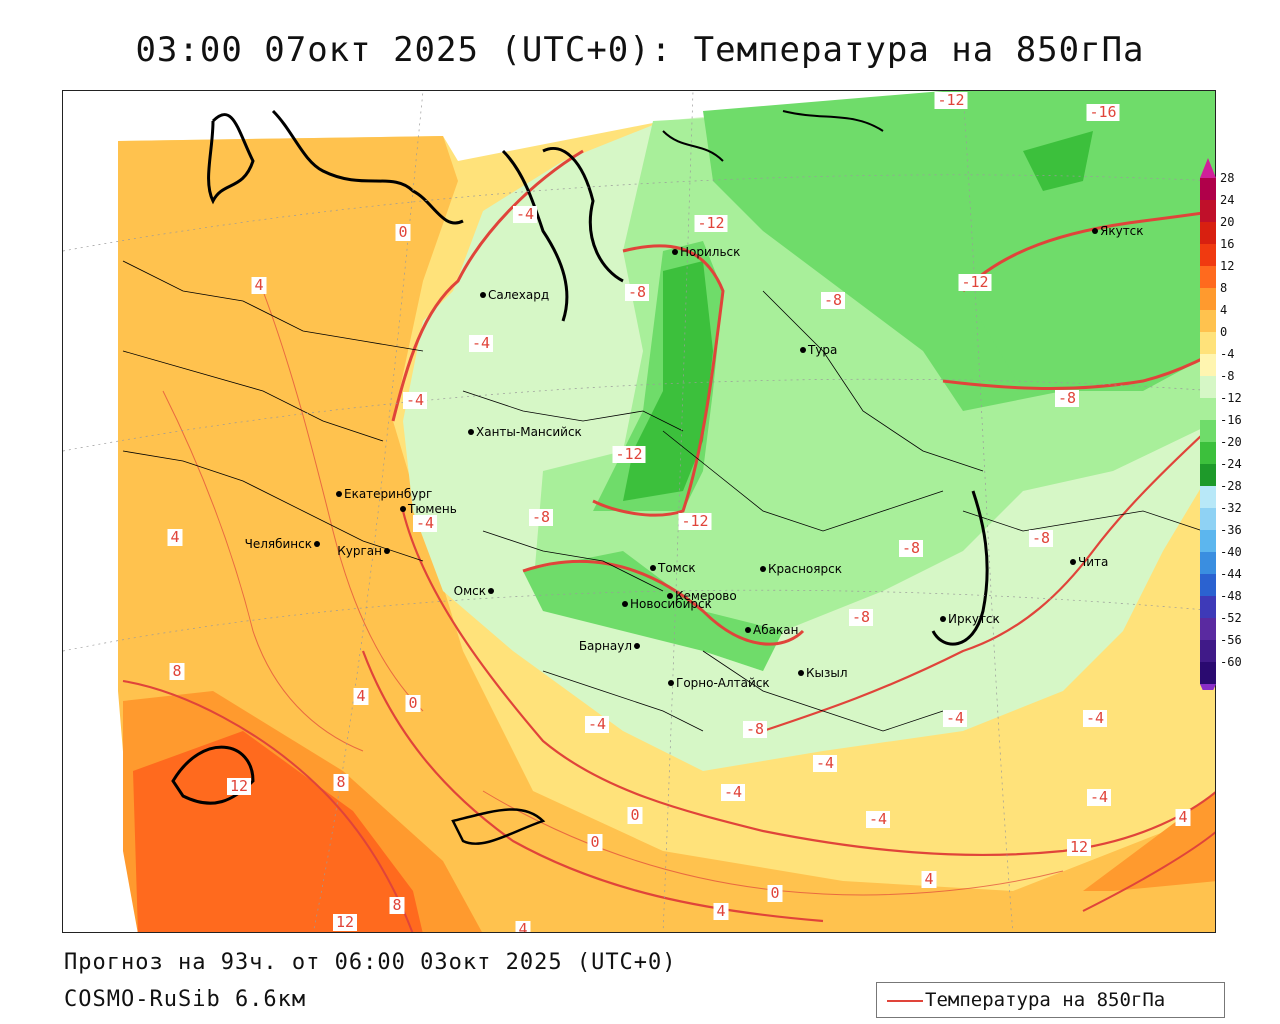 This screenshot has width=1280, height=1024. Describe the element at coordinates (432, 509) in the screenshot. I see `city-label: Тюмень` at that location.